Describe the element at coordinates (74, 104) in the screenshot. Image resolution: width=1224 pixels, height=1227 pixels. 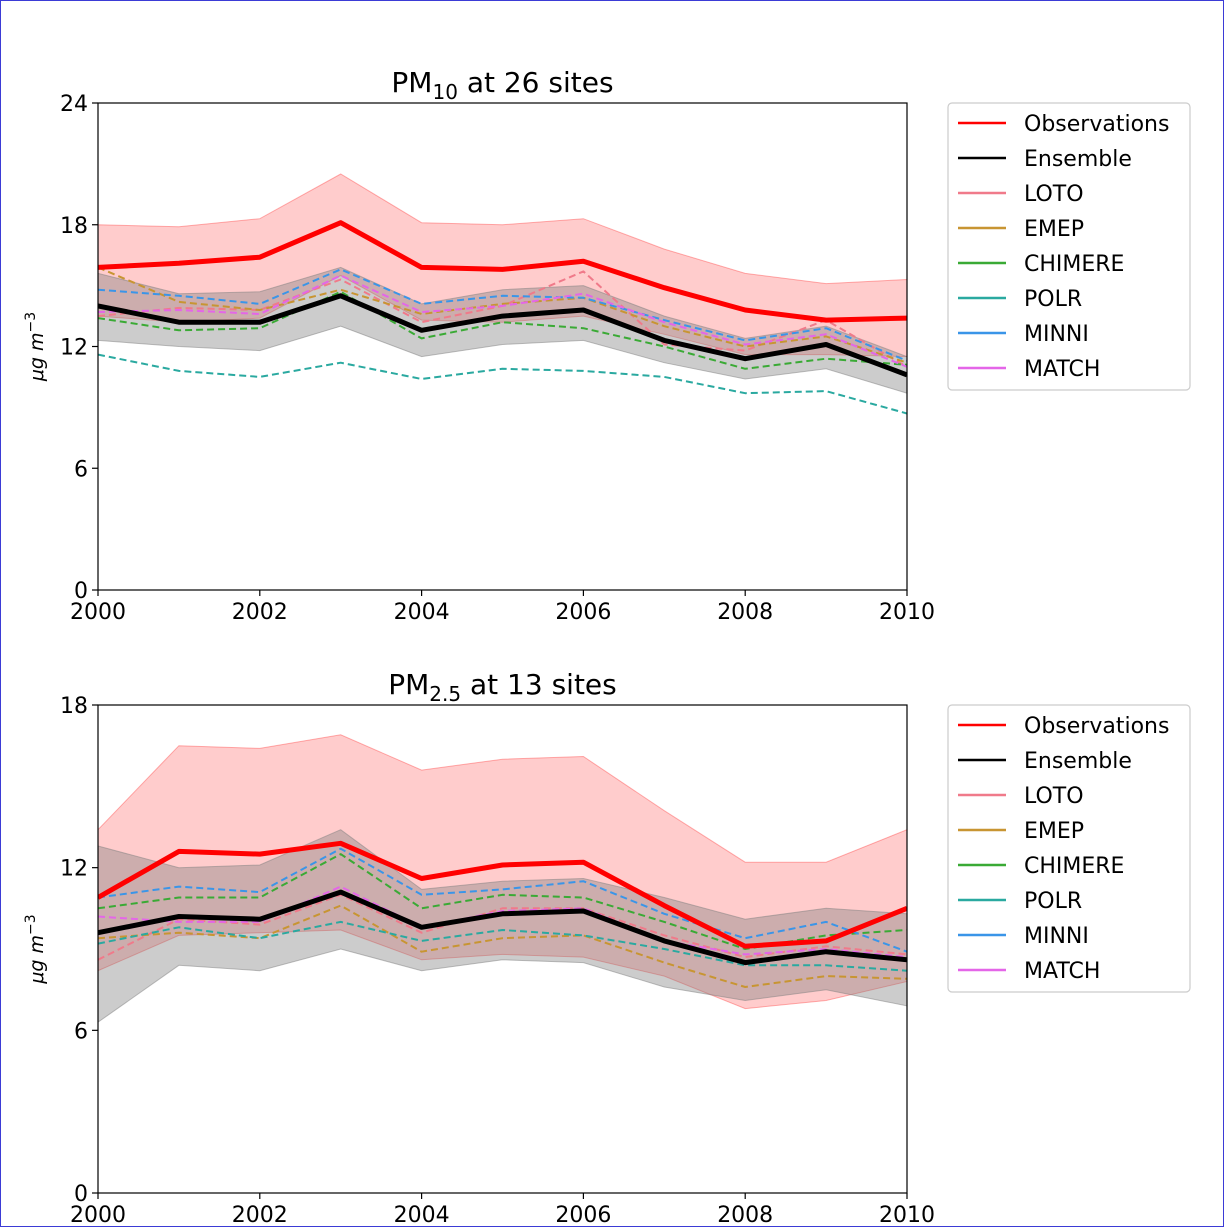
I see `y-tick-label: 24` at that location.